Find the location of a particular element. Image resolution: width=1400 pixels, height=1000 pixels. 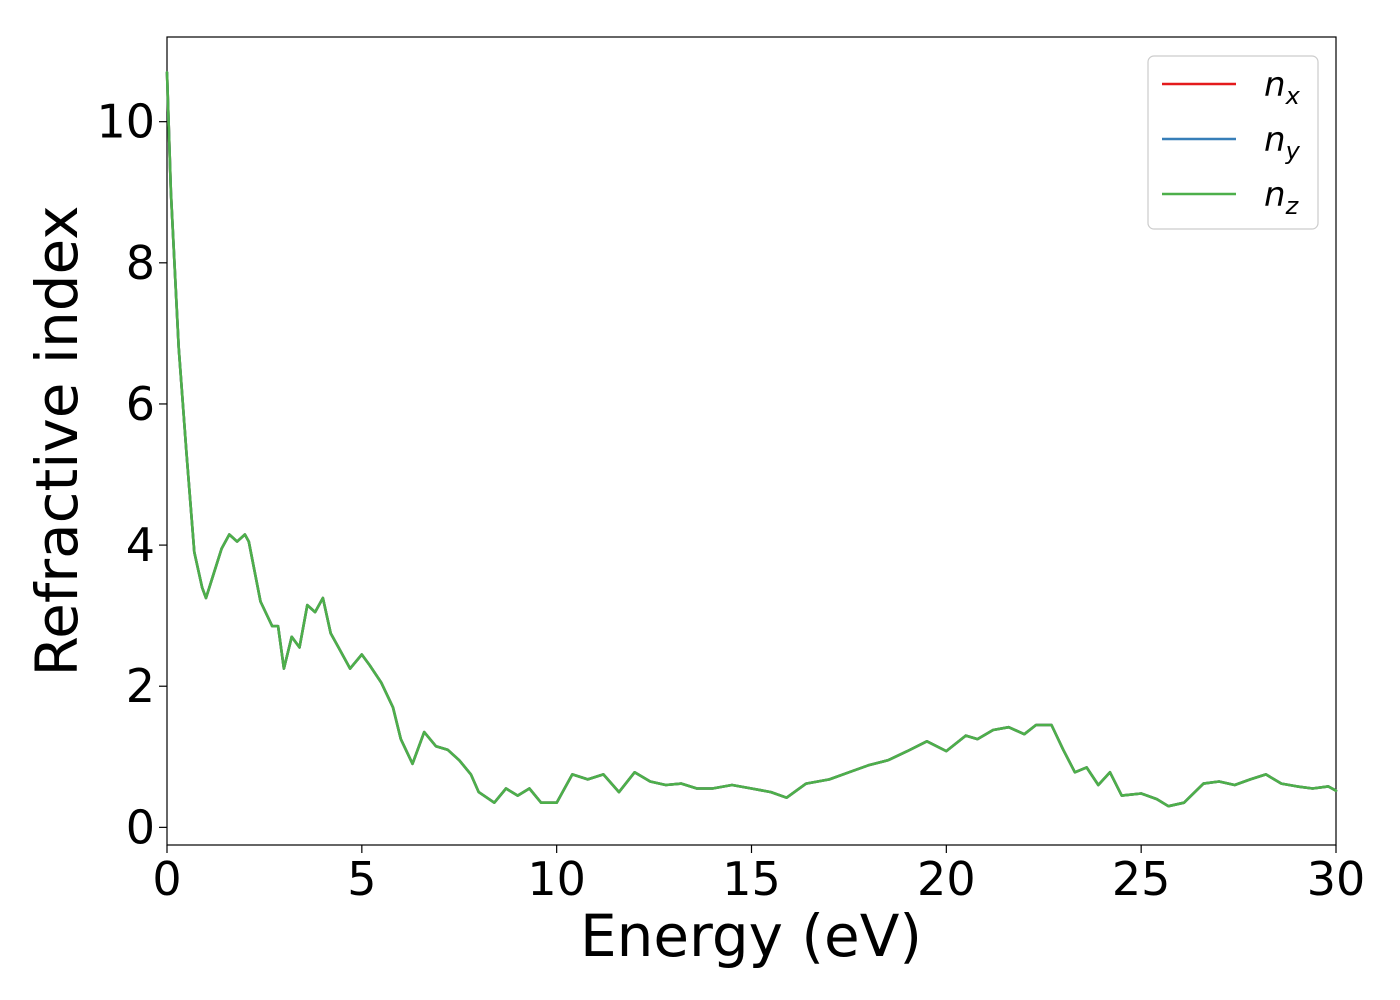

x-tick-label: 10 is located at coordinates (556, 879).